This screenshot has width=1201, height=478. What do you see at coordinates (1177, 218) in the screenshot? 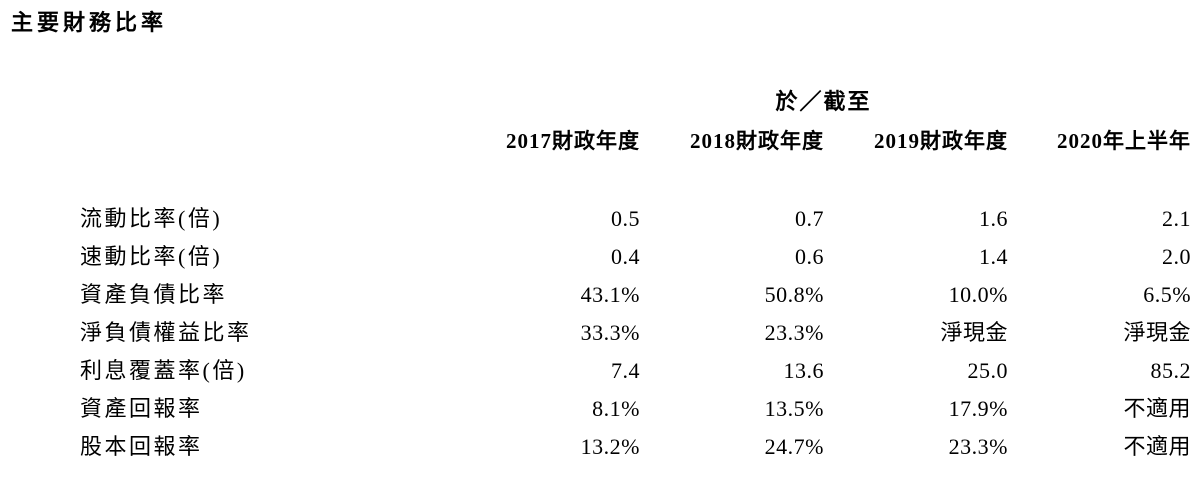
I see `ratio-value-cell: 2.1` at bounding box center [1177, 218].